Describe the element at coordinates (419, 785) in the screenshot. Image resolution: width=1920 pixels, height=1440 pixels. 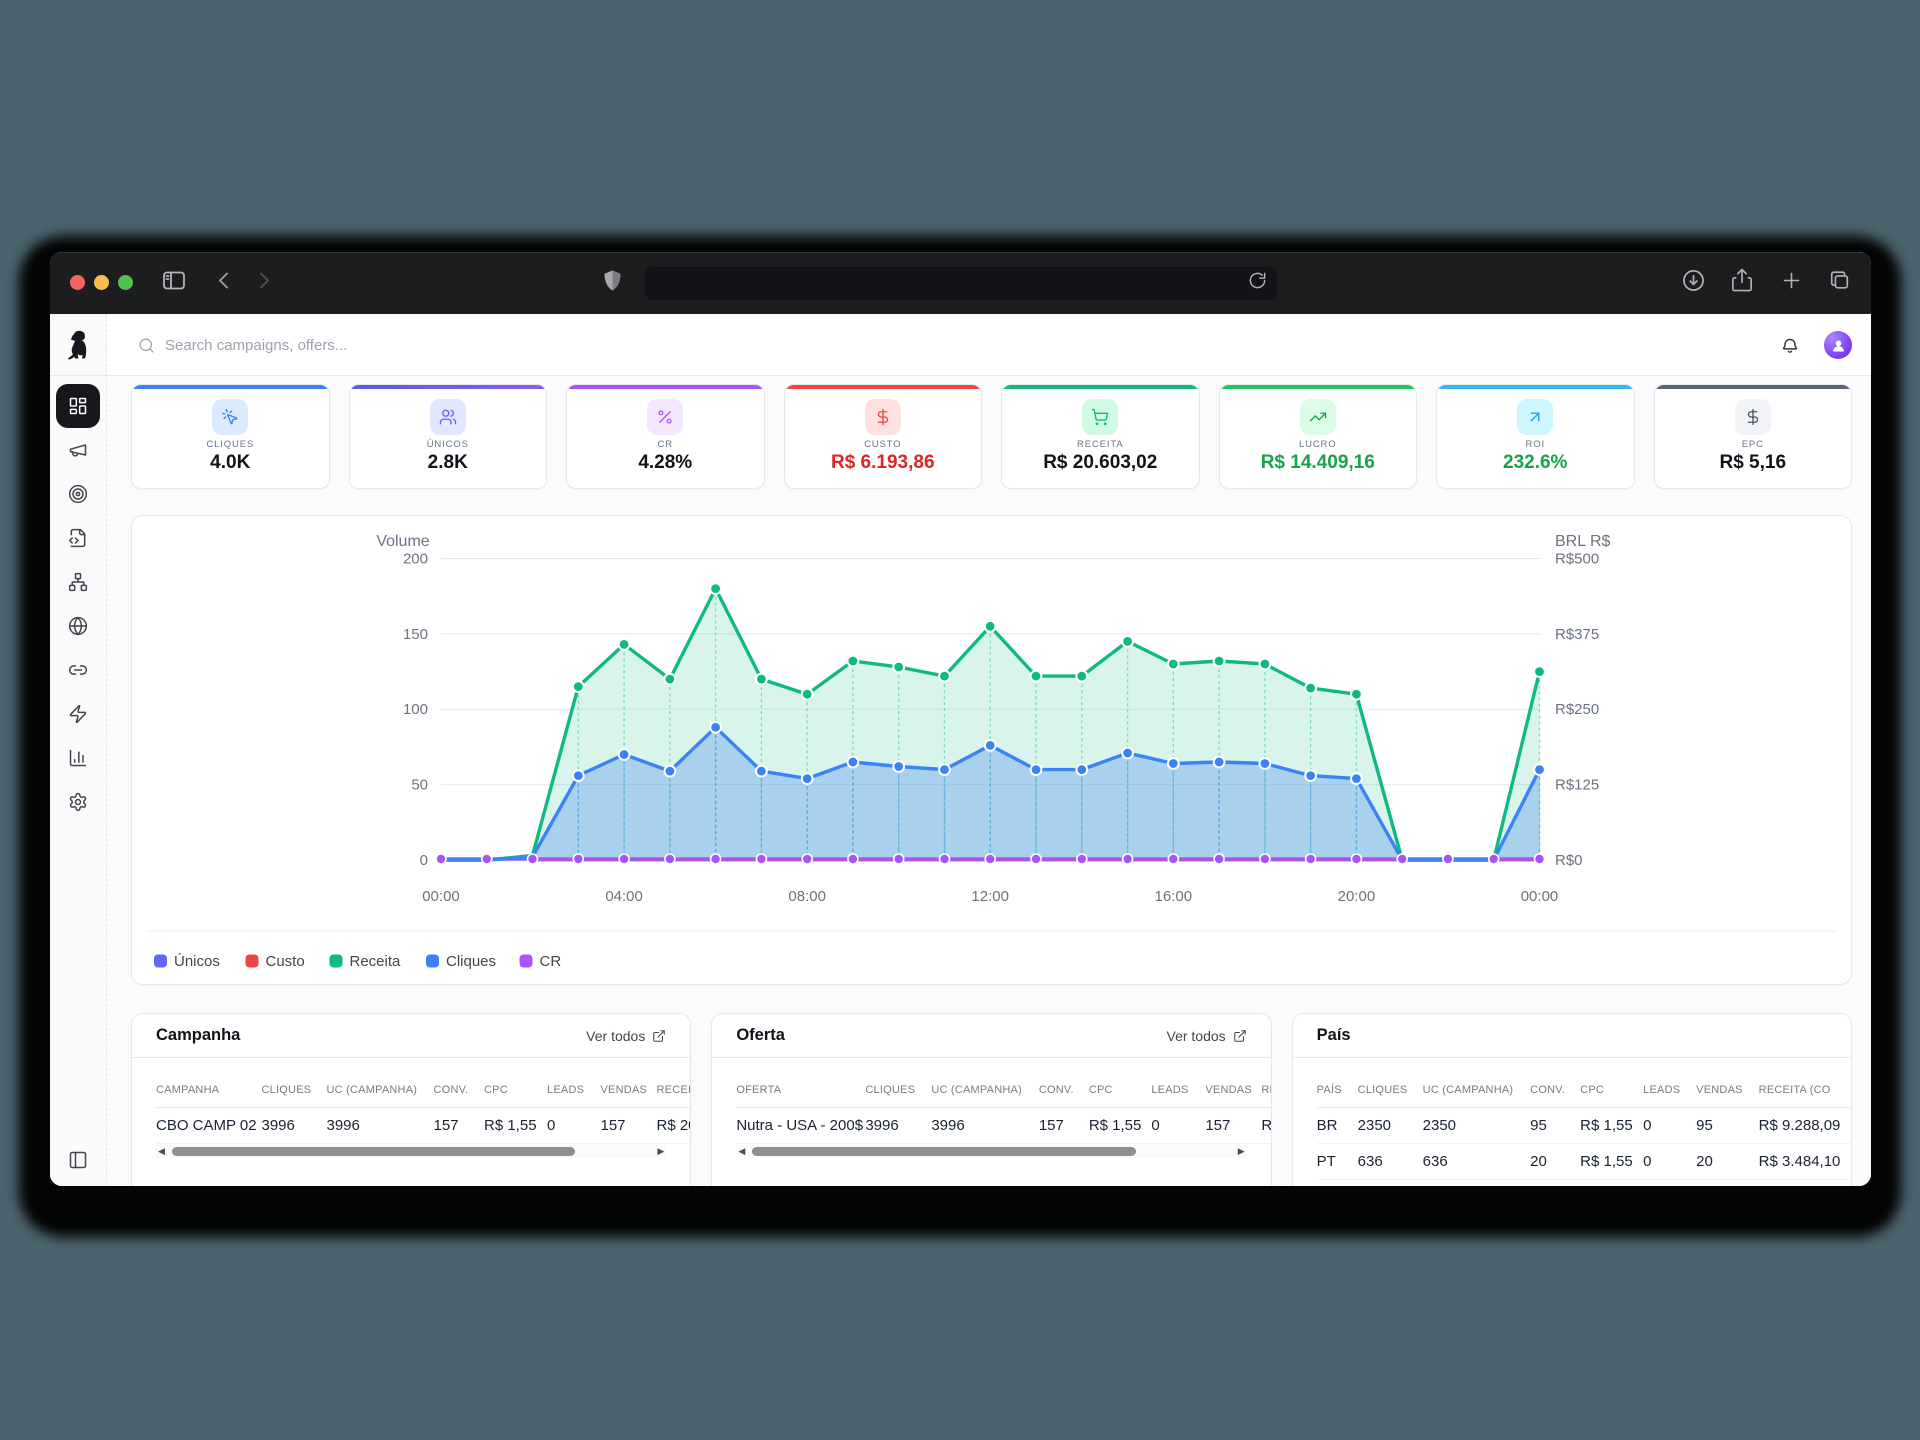
I see `svg-text: 50` at that location.